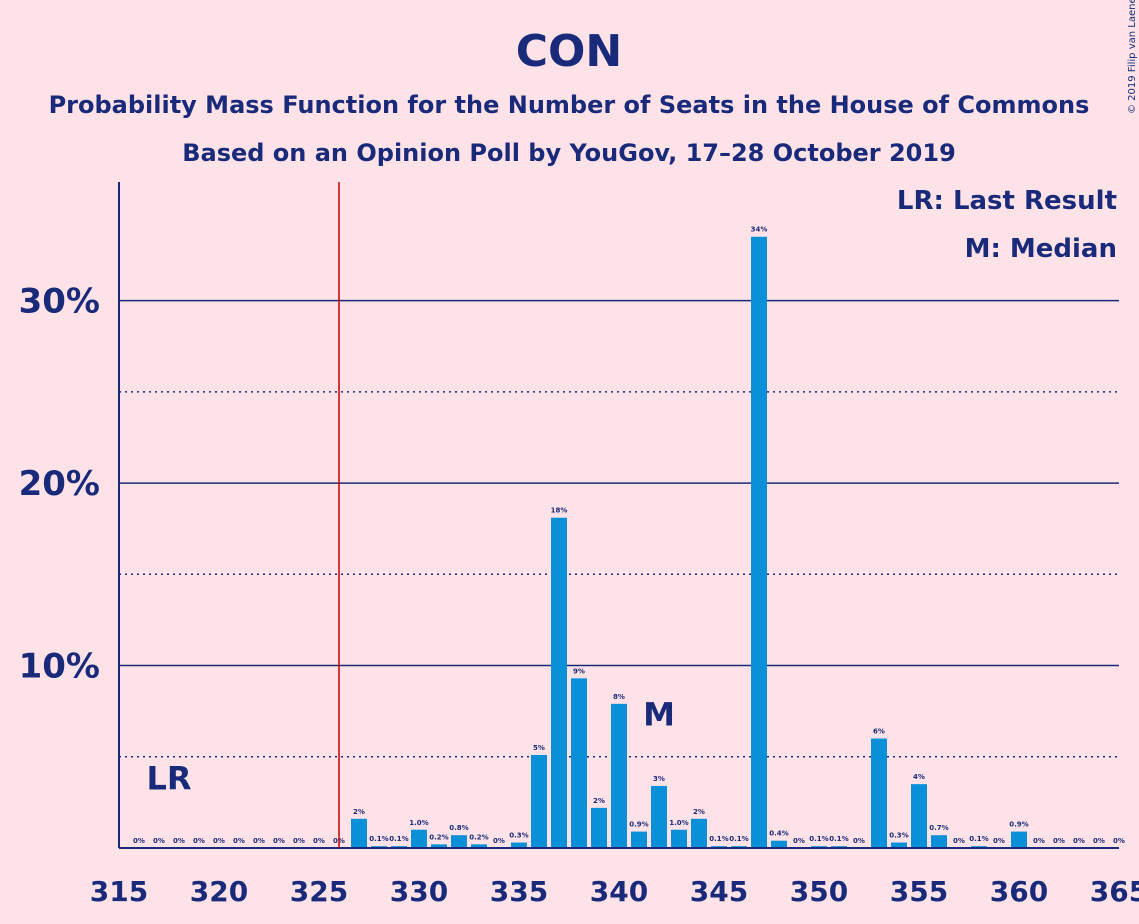 The width and height of the screenshot is (1139, 924). I want to click on x-tick-label: 350, so click(819, 891).